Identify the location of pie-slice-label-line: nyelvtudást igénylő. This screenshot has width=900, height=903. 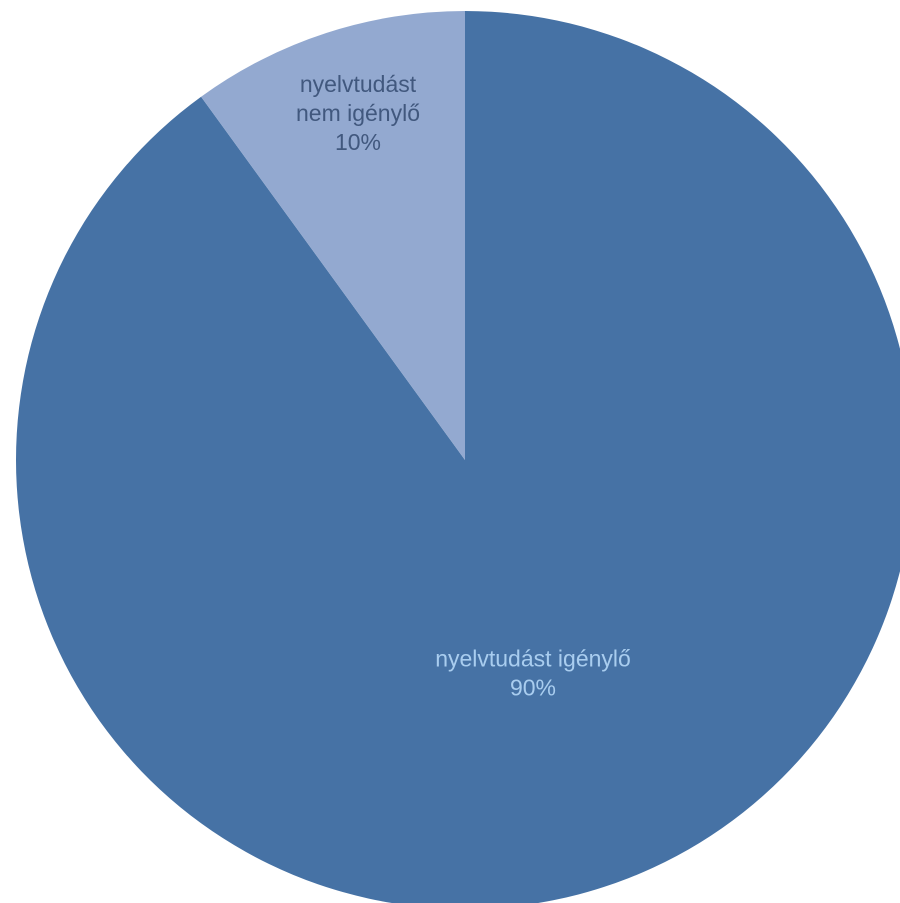
(533, 659).